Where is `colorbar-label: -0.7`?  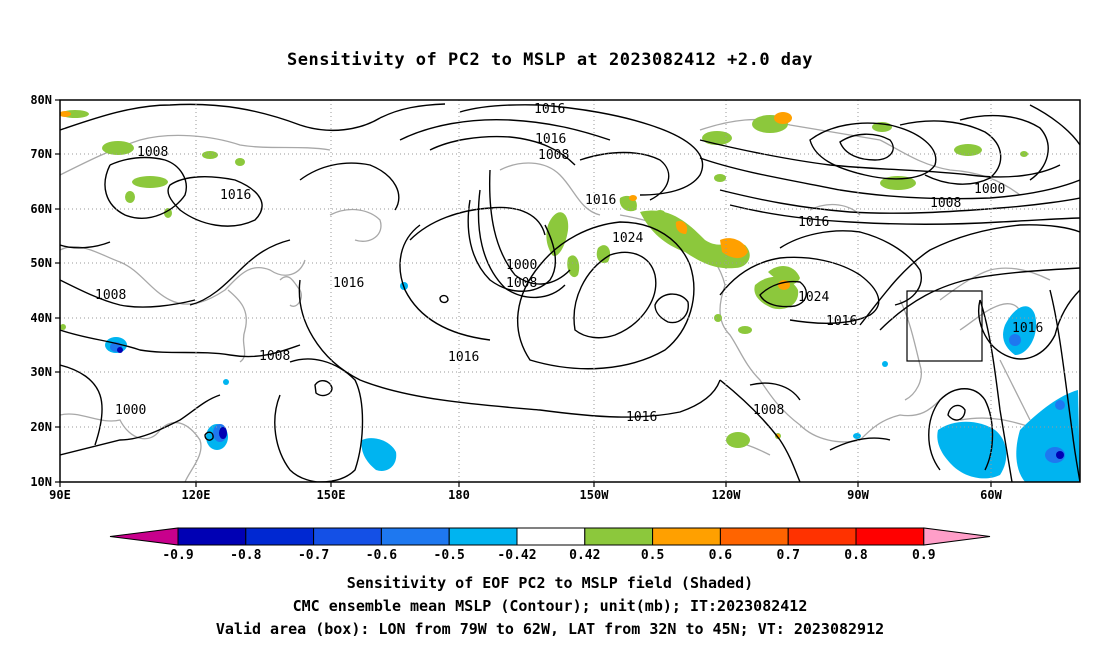
colorbar-label: -0.7 is located at coordinates (313, 555).